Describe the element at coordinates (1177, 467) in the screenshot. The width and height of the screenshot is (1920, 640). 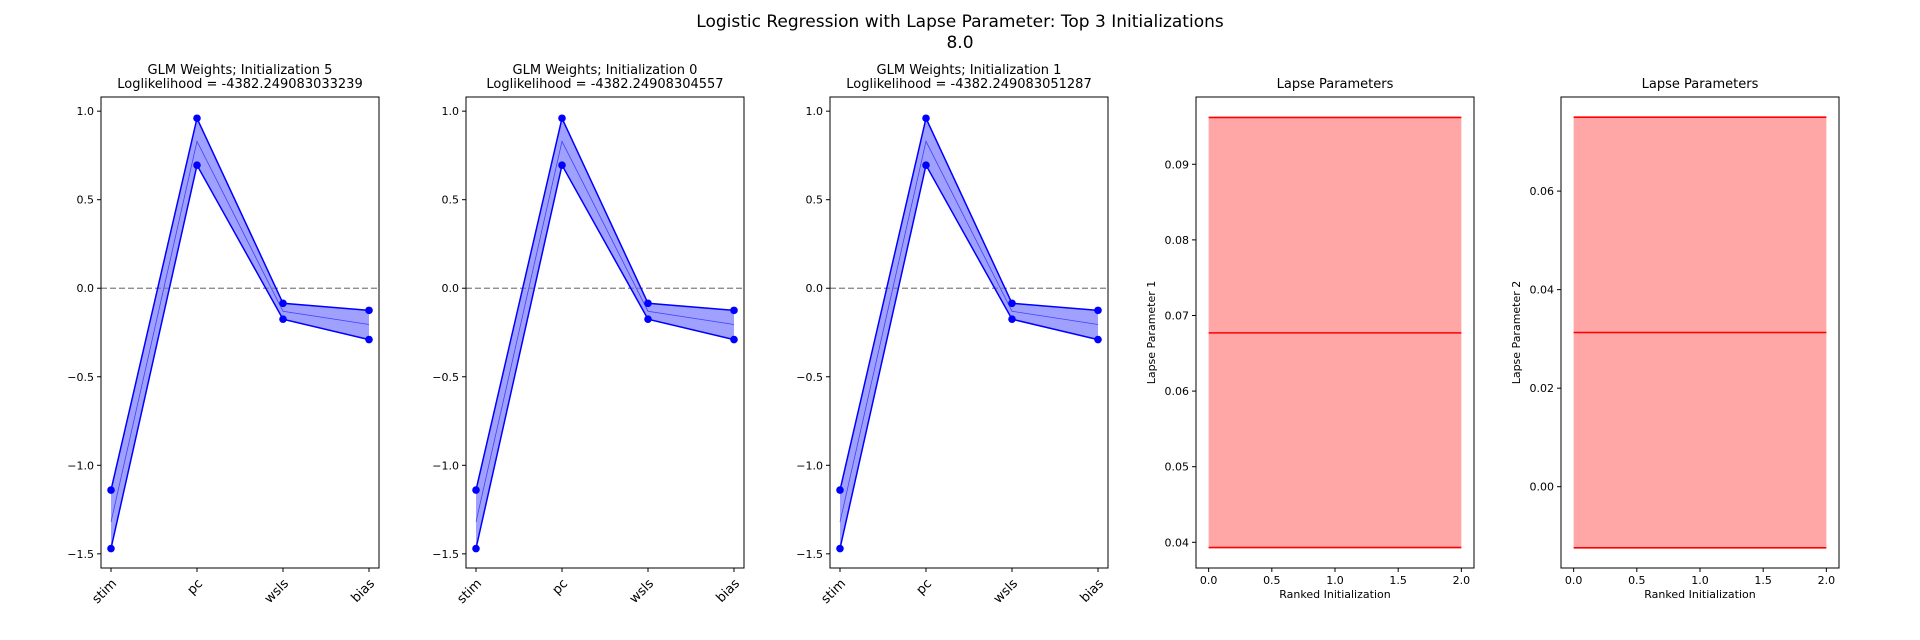
I see `y-tick-label: 0.05` at that location.